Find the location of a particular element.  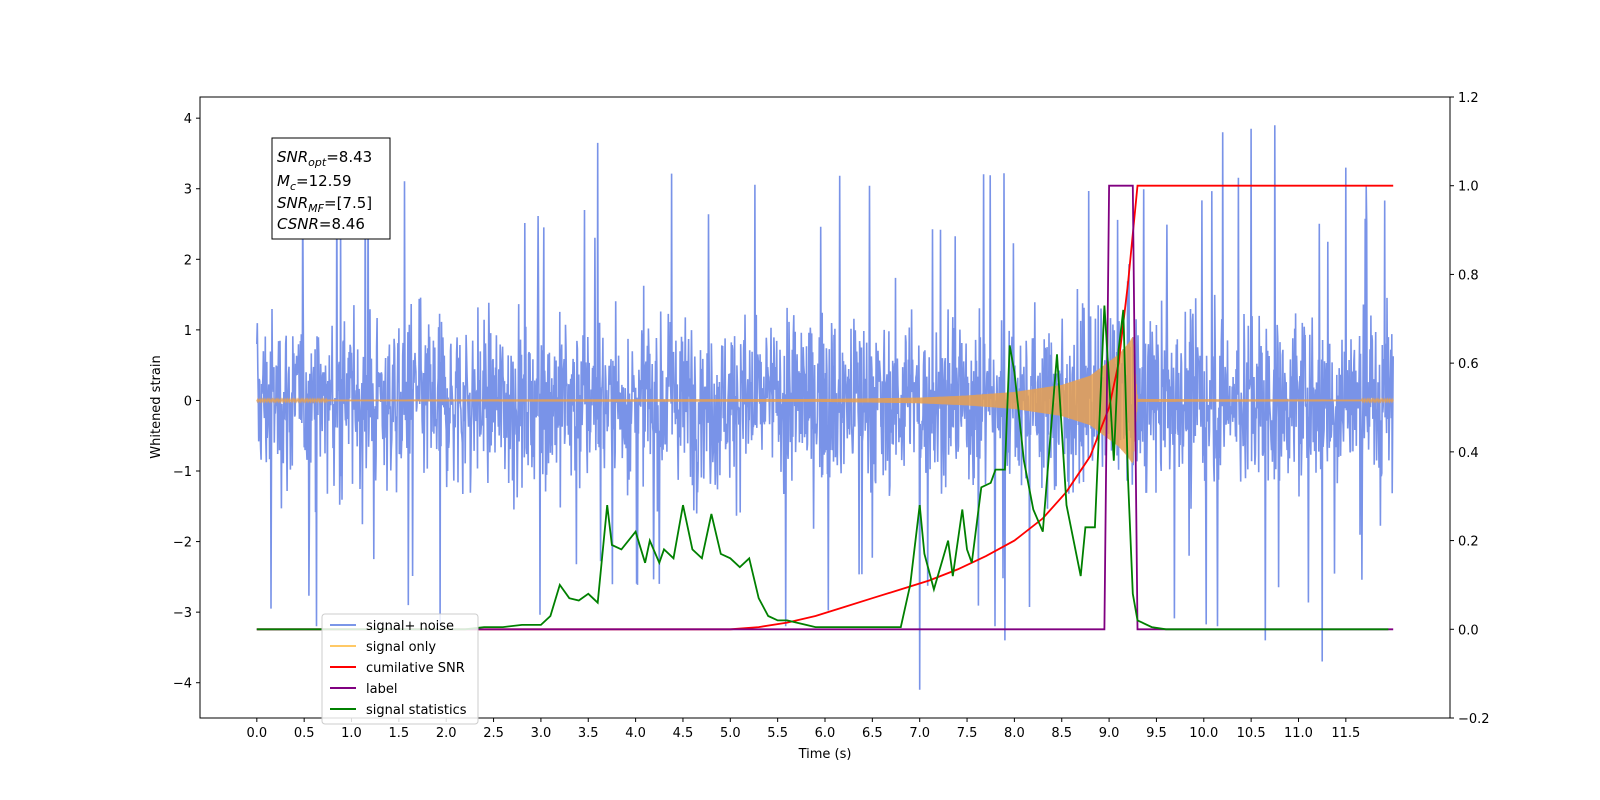

x-tick-label: 11.5 is located at coordinates (1345, 733).